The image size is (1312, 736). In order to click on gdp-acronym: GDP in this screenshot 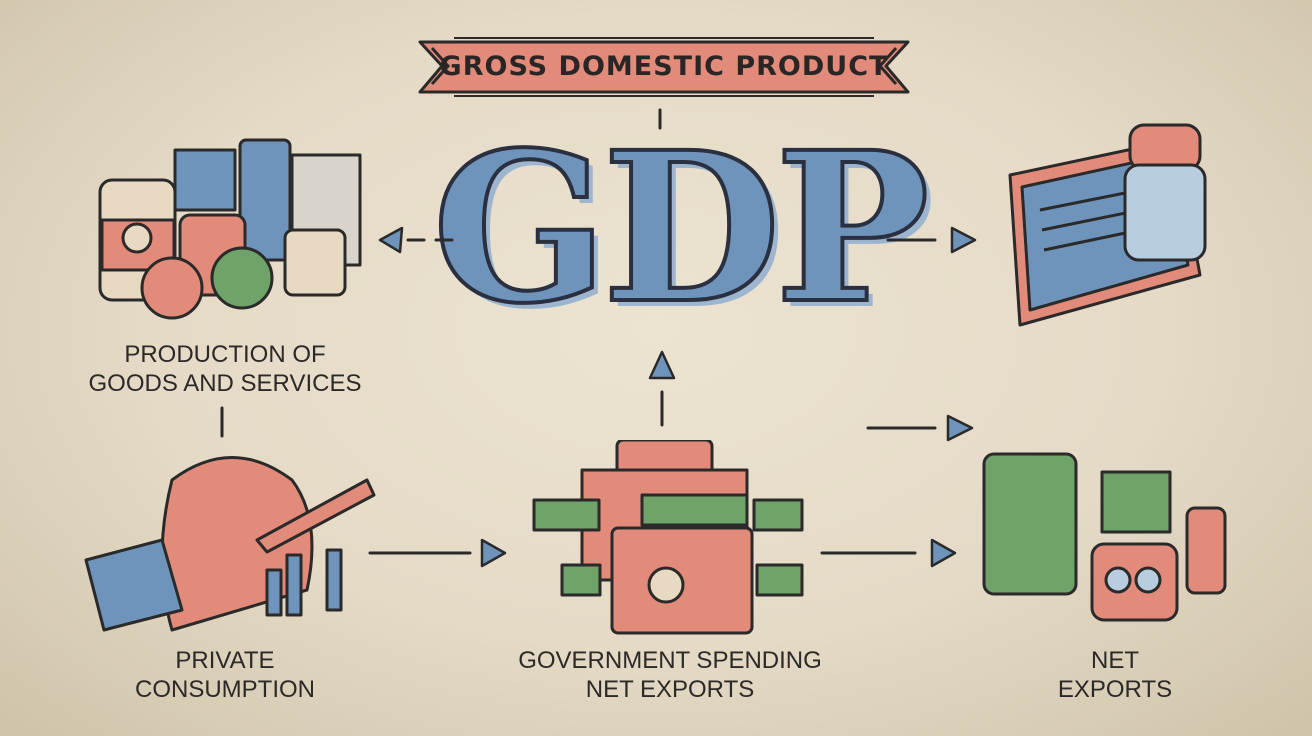, I will do `click(680, 228)`.